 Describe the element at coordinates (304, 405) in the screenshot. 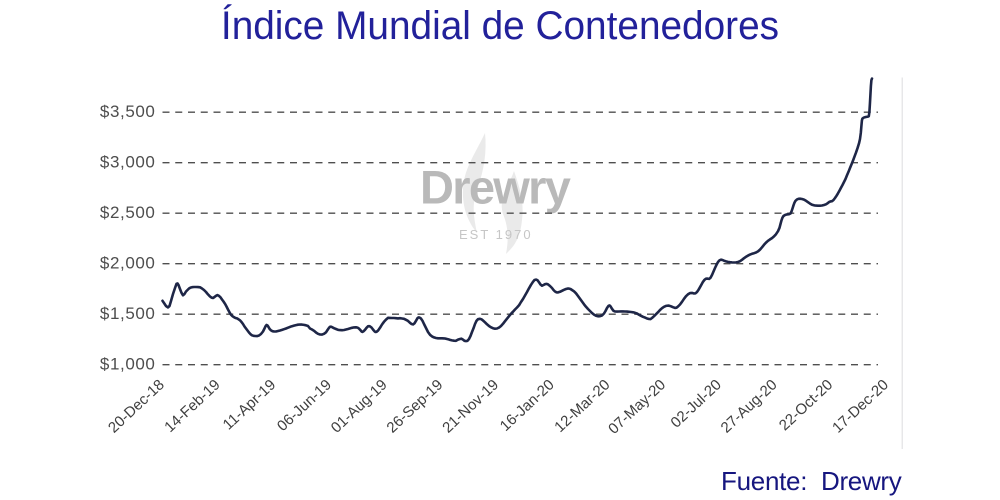

I see `svg-text: 06-Jun-19` at that location.